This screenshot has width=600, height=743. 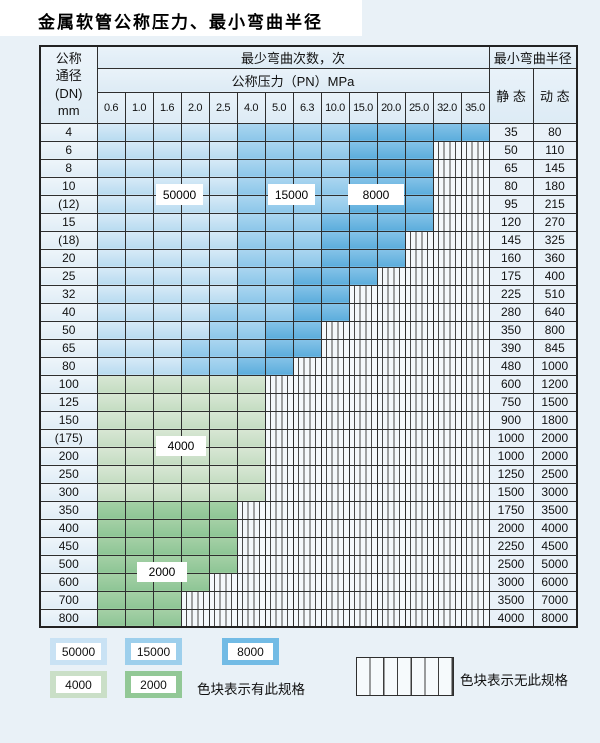 I want to click on table-row: 100 600 1200, so click(x=308, y=384).